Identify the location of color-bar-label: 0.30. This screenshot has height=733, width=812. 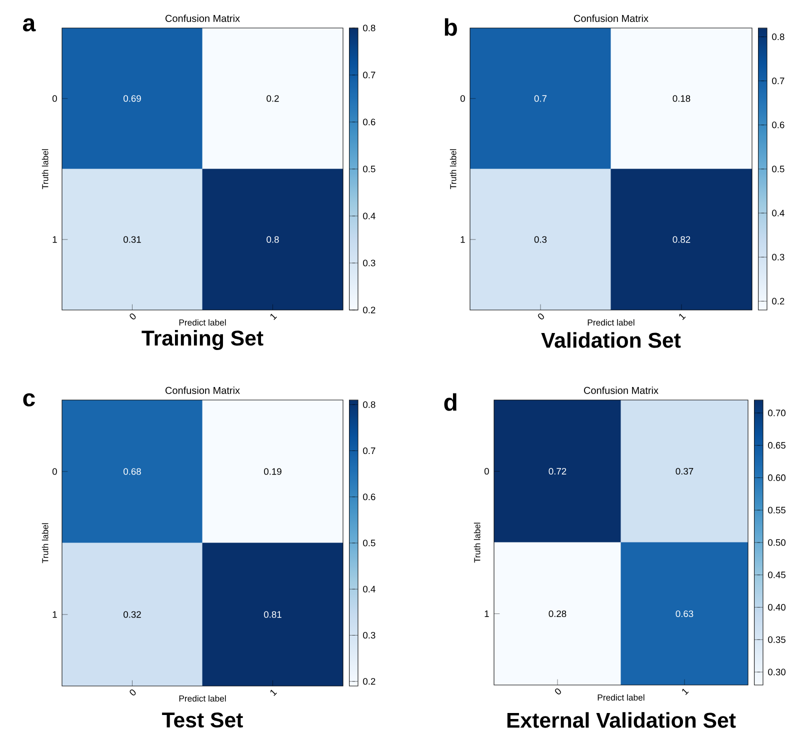
(777, 672).